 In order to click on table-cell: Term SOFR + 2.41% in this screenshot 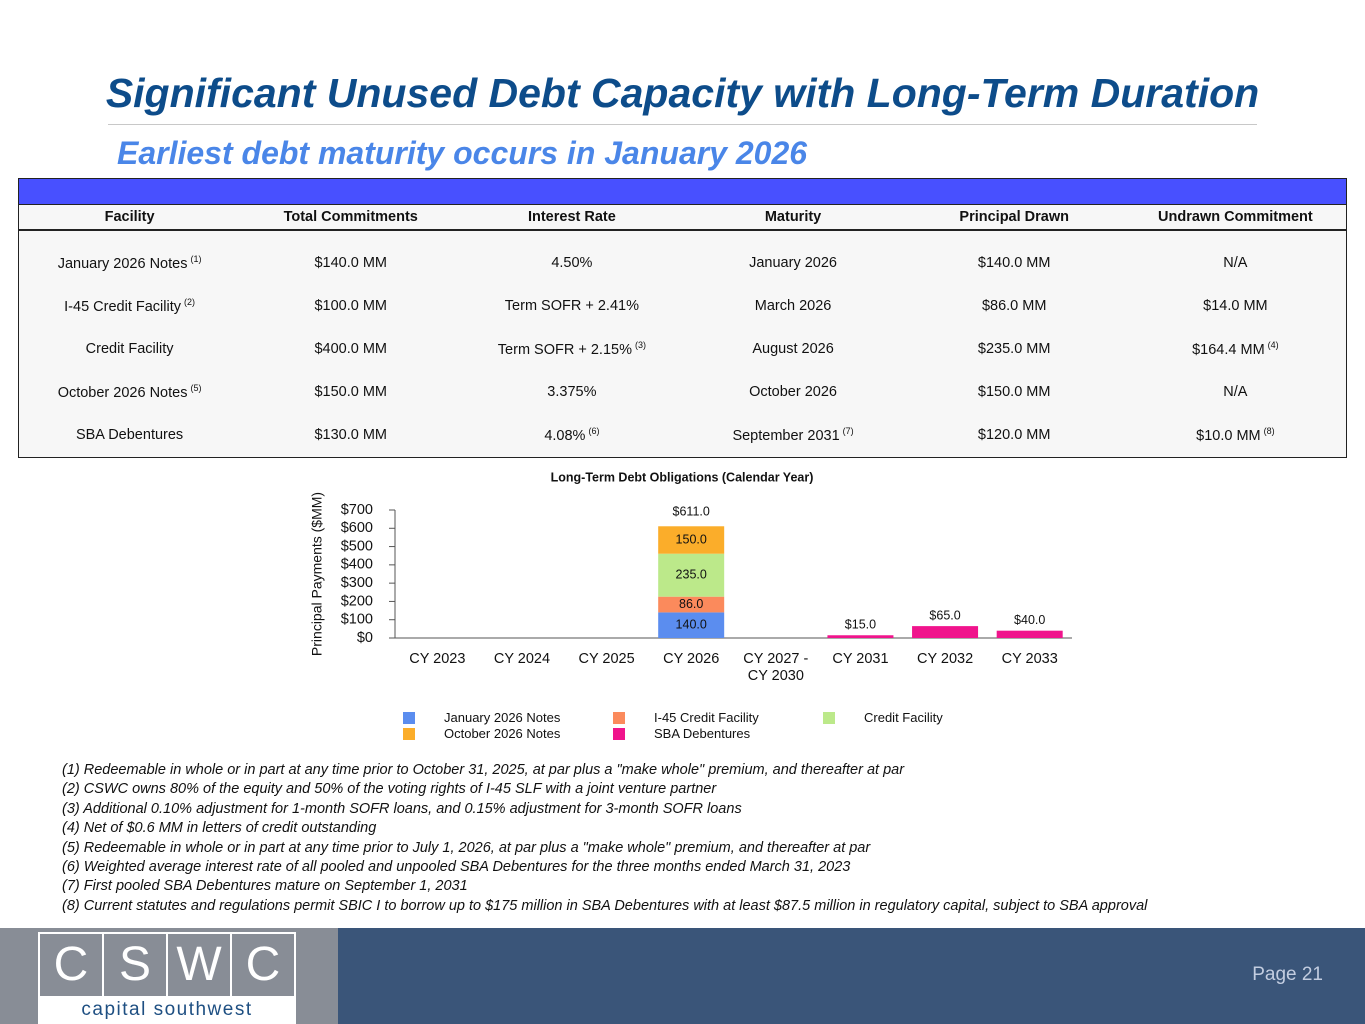, I will do `click(571, 305)`.